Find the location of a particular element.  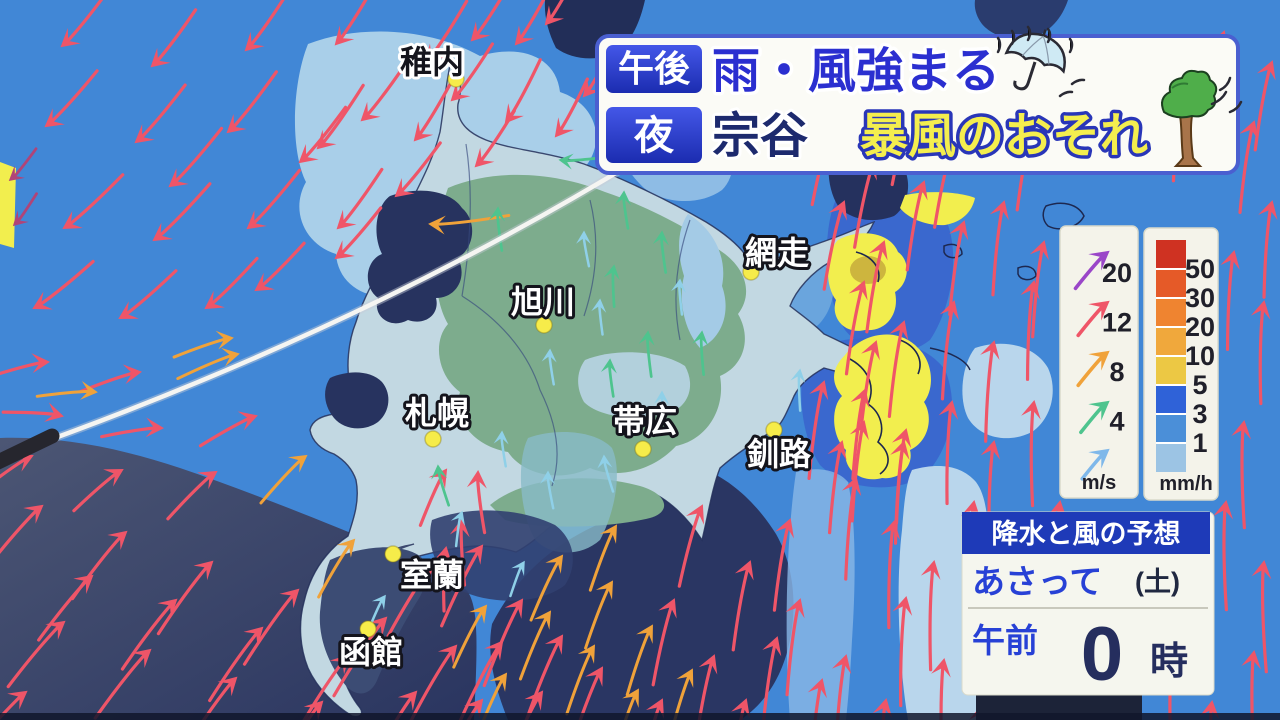

city-label-wakkanai: 稚内 is located at coordinates (432, 62).